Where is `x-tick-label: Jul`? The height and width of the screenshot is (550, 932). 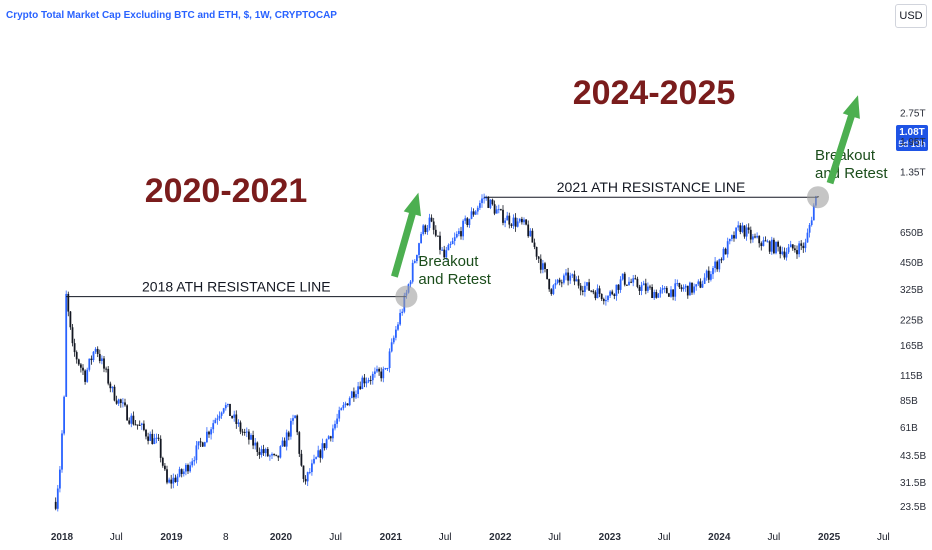 x-tick-label: Jul is located at coordinates (554, 537).